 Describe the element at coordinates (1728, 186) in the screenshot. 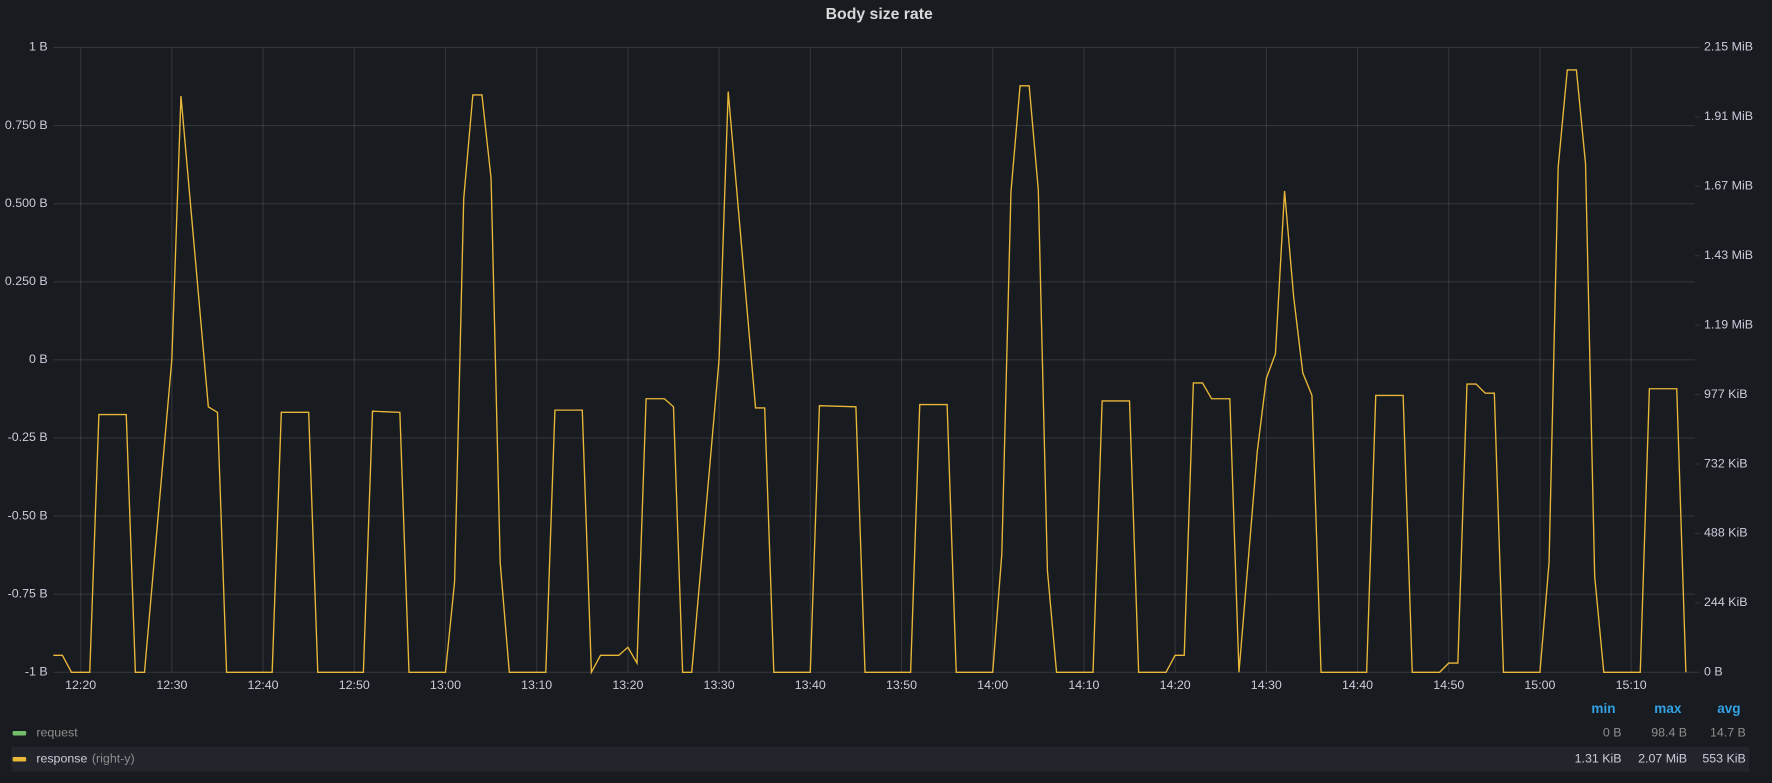

I see `y2-tick-label: 1.67 MiB` at that location.